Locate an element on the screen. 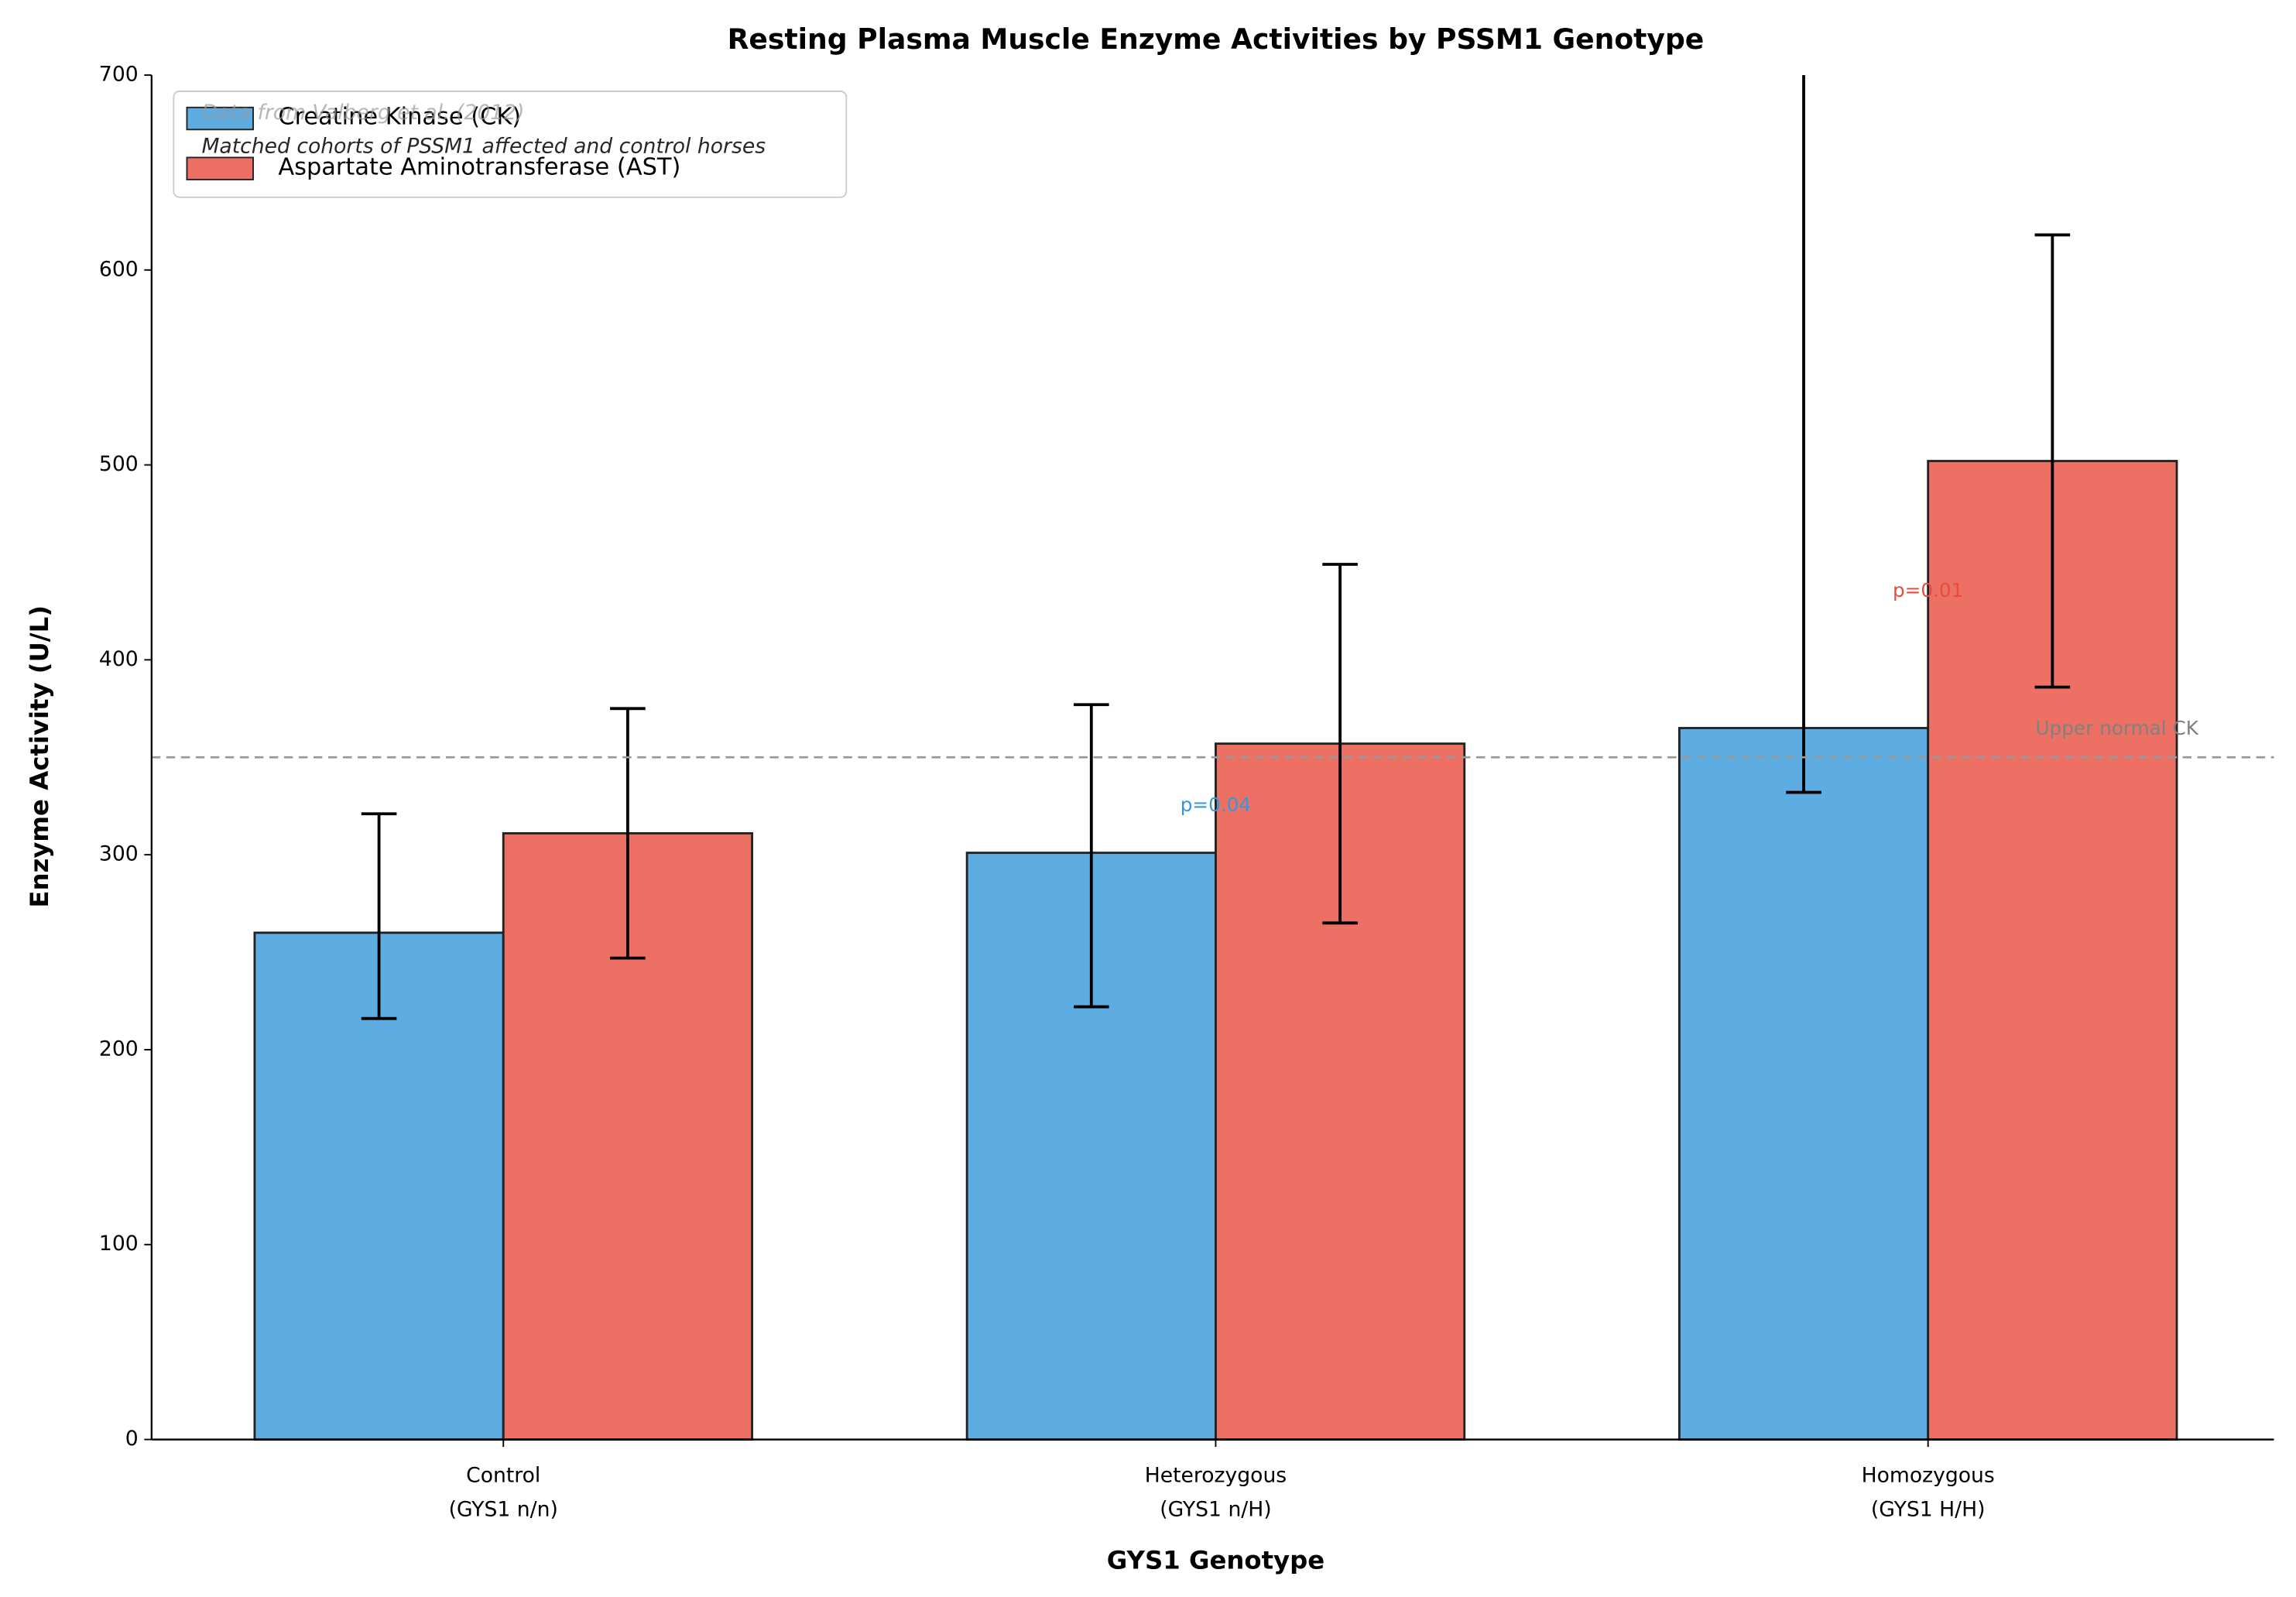 This screenshot has width=2296, height=1597. legend-box is located at coordinates (511, 144).